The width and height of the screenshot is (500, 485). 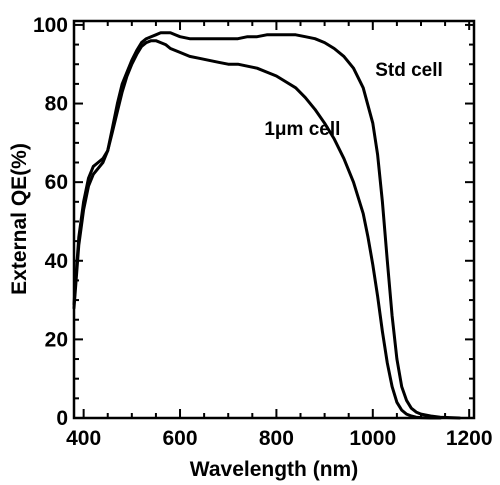 I want to click on y-axis-title: External QE(%), so click(x=19, y=219).